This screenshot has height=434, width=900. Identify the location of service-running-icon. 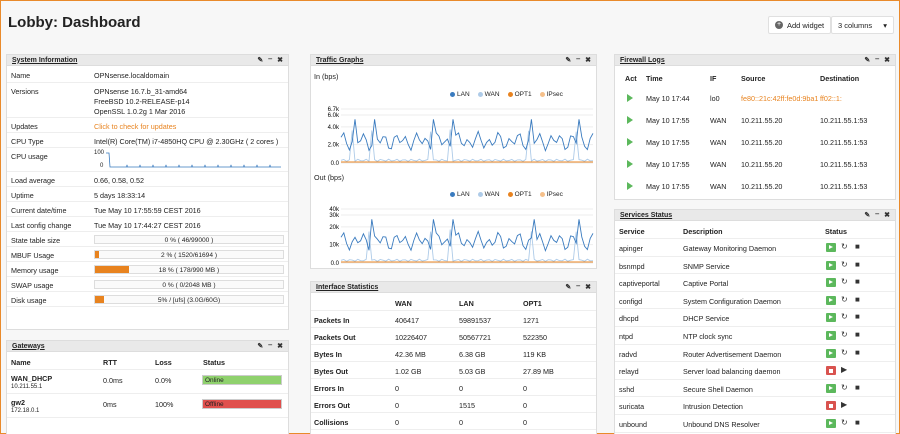
(831, 318).